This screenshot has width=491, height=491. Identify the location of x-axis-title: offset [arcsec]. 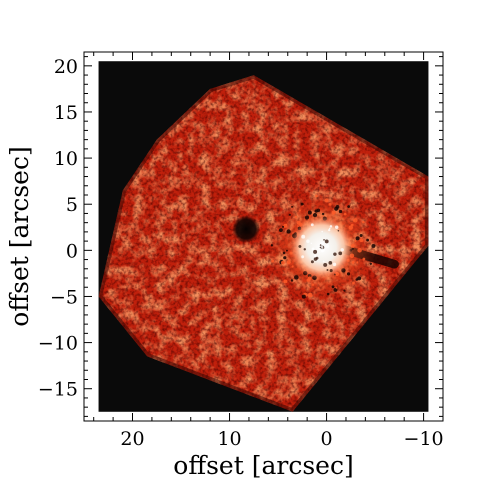
(263, 465).